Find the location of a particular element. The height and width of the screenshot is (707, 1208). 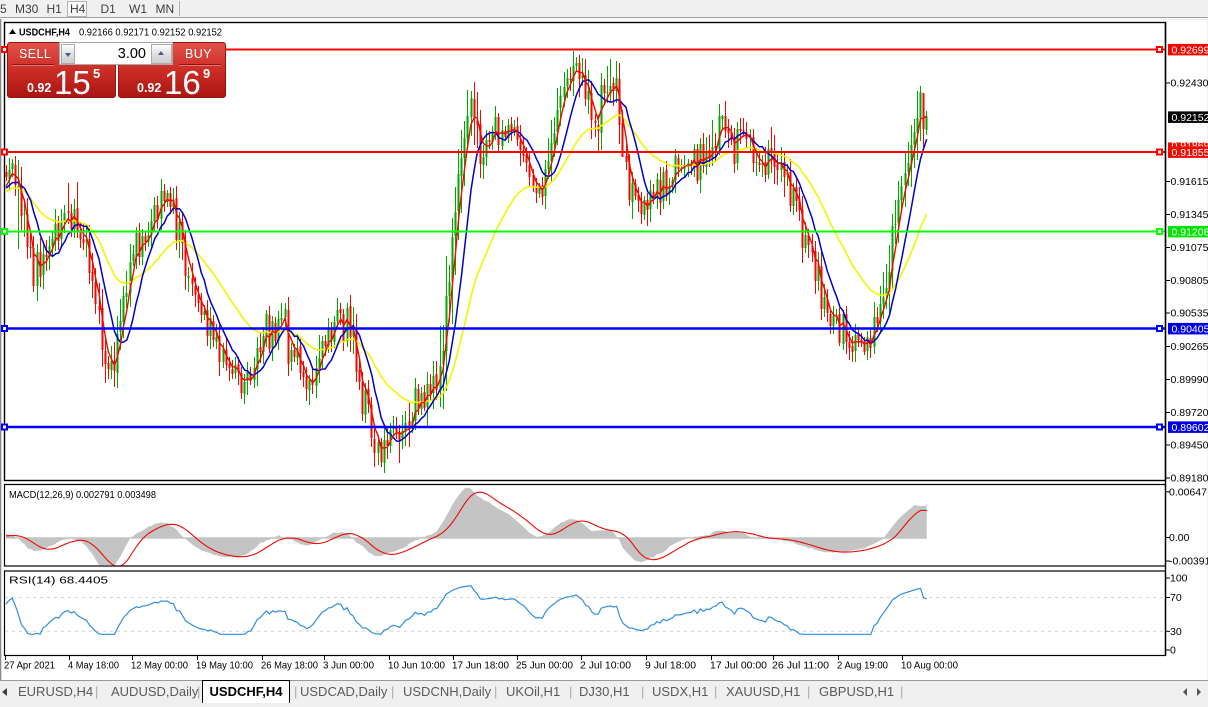

svg-text: 27 Apr 2021 is located at coordinates (29, 666).